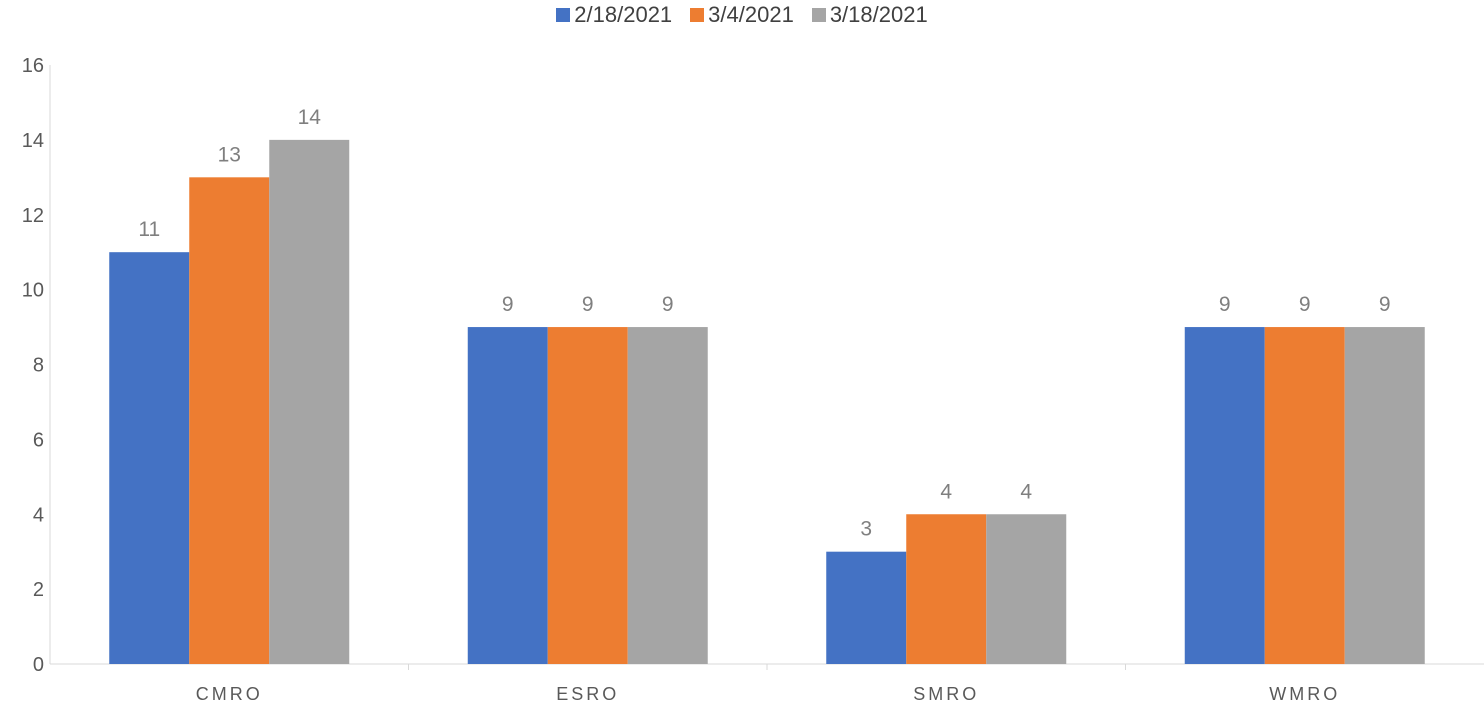 This screenshot has height=702, width=1484. Describe the element at coordinates (38, 665) in the screenshot. I see `y-tick-label: 0` at that location.